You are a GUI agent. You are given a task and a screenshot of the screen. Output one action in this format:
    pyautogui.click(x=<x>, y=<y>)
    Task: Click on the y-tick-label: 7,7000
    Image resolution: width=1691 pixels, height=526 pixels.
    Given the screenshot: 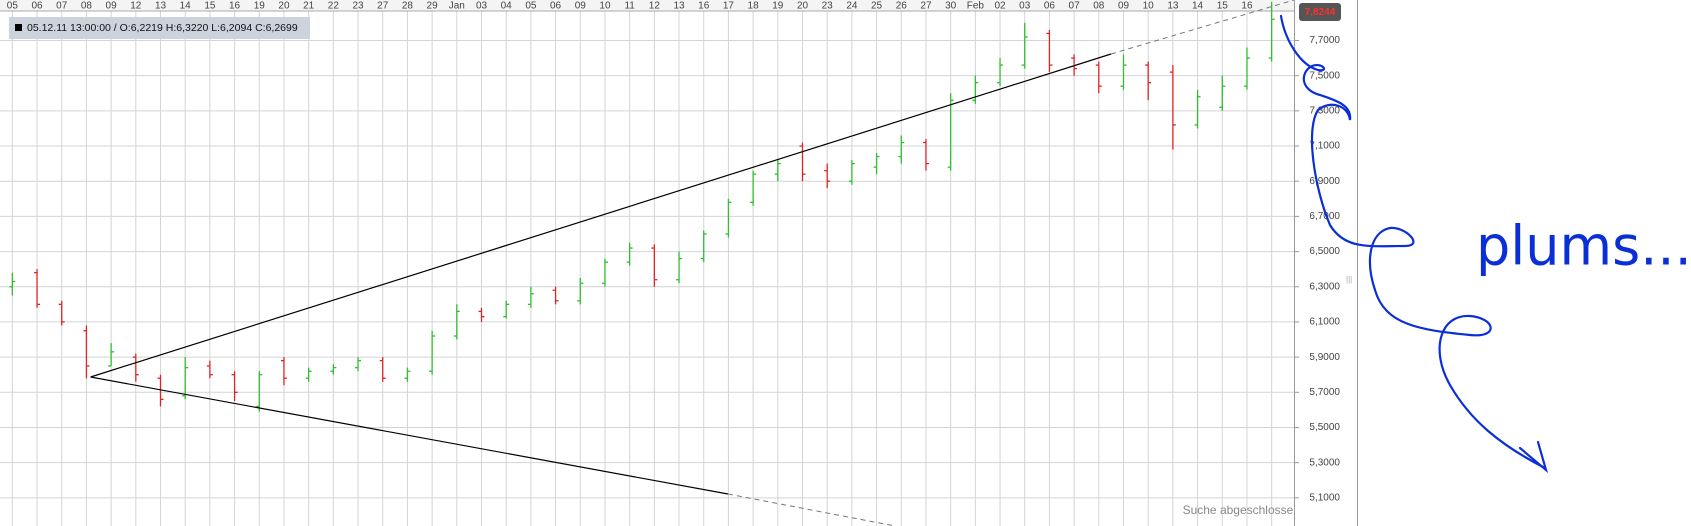 What is the action you would take?
    pyautogui.click(x=1324, y=40)
    